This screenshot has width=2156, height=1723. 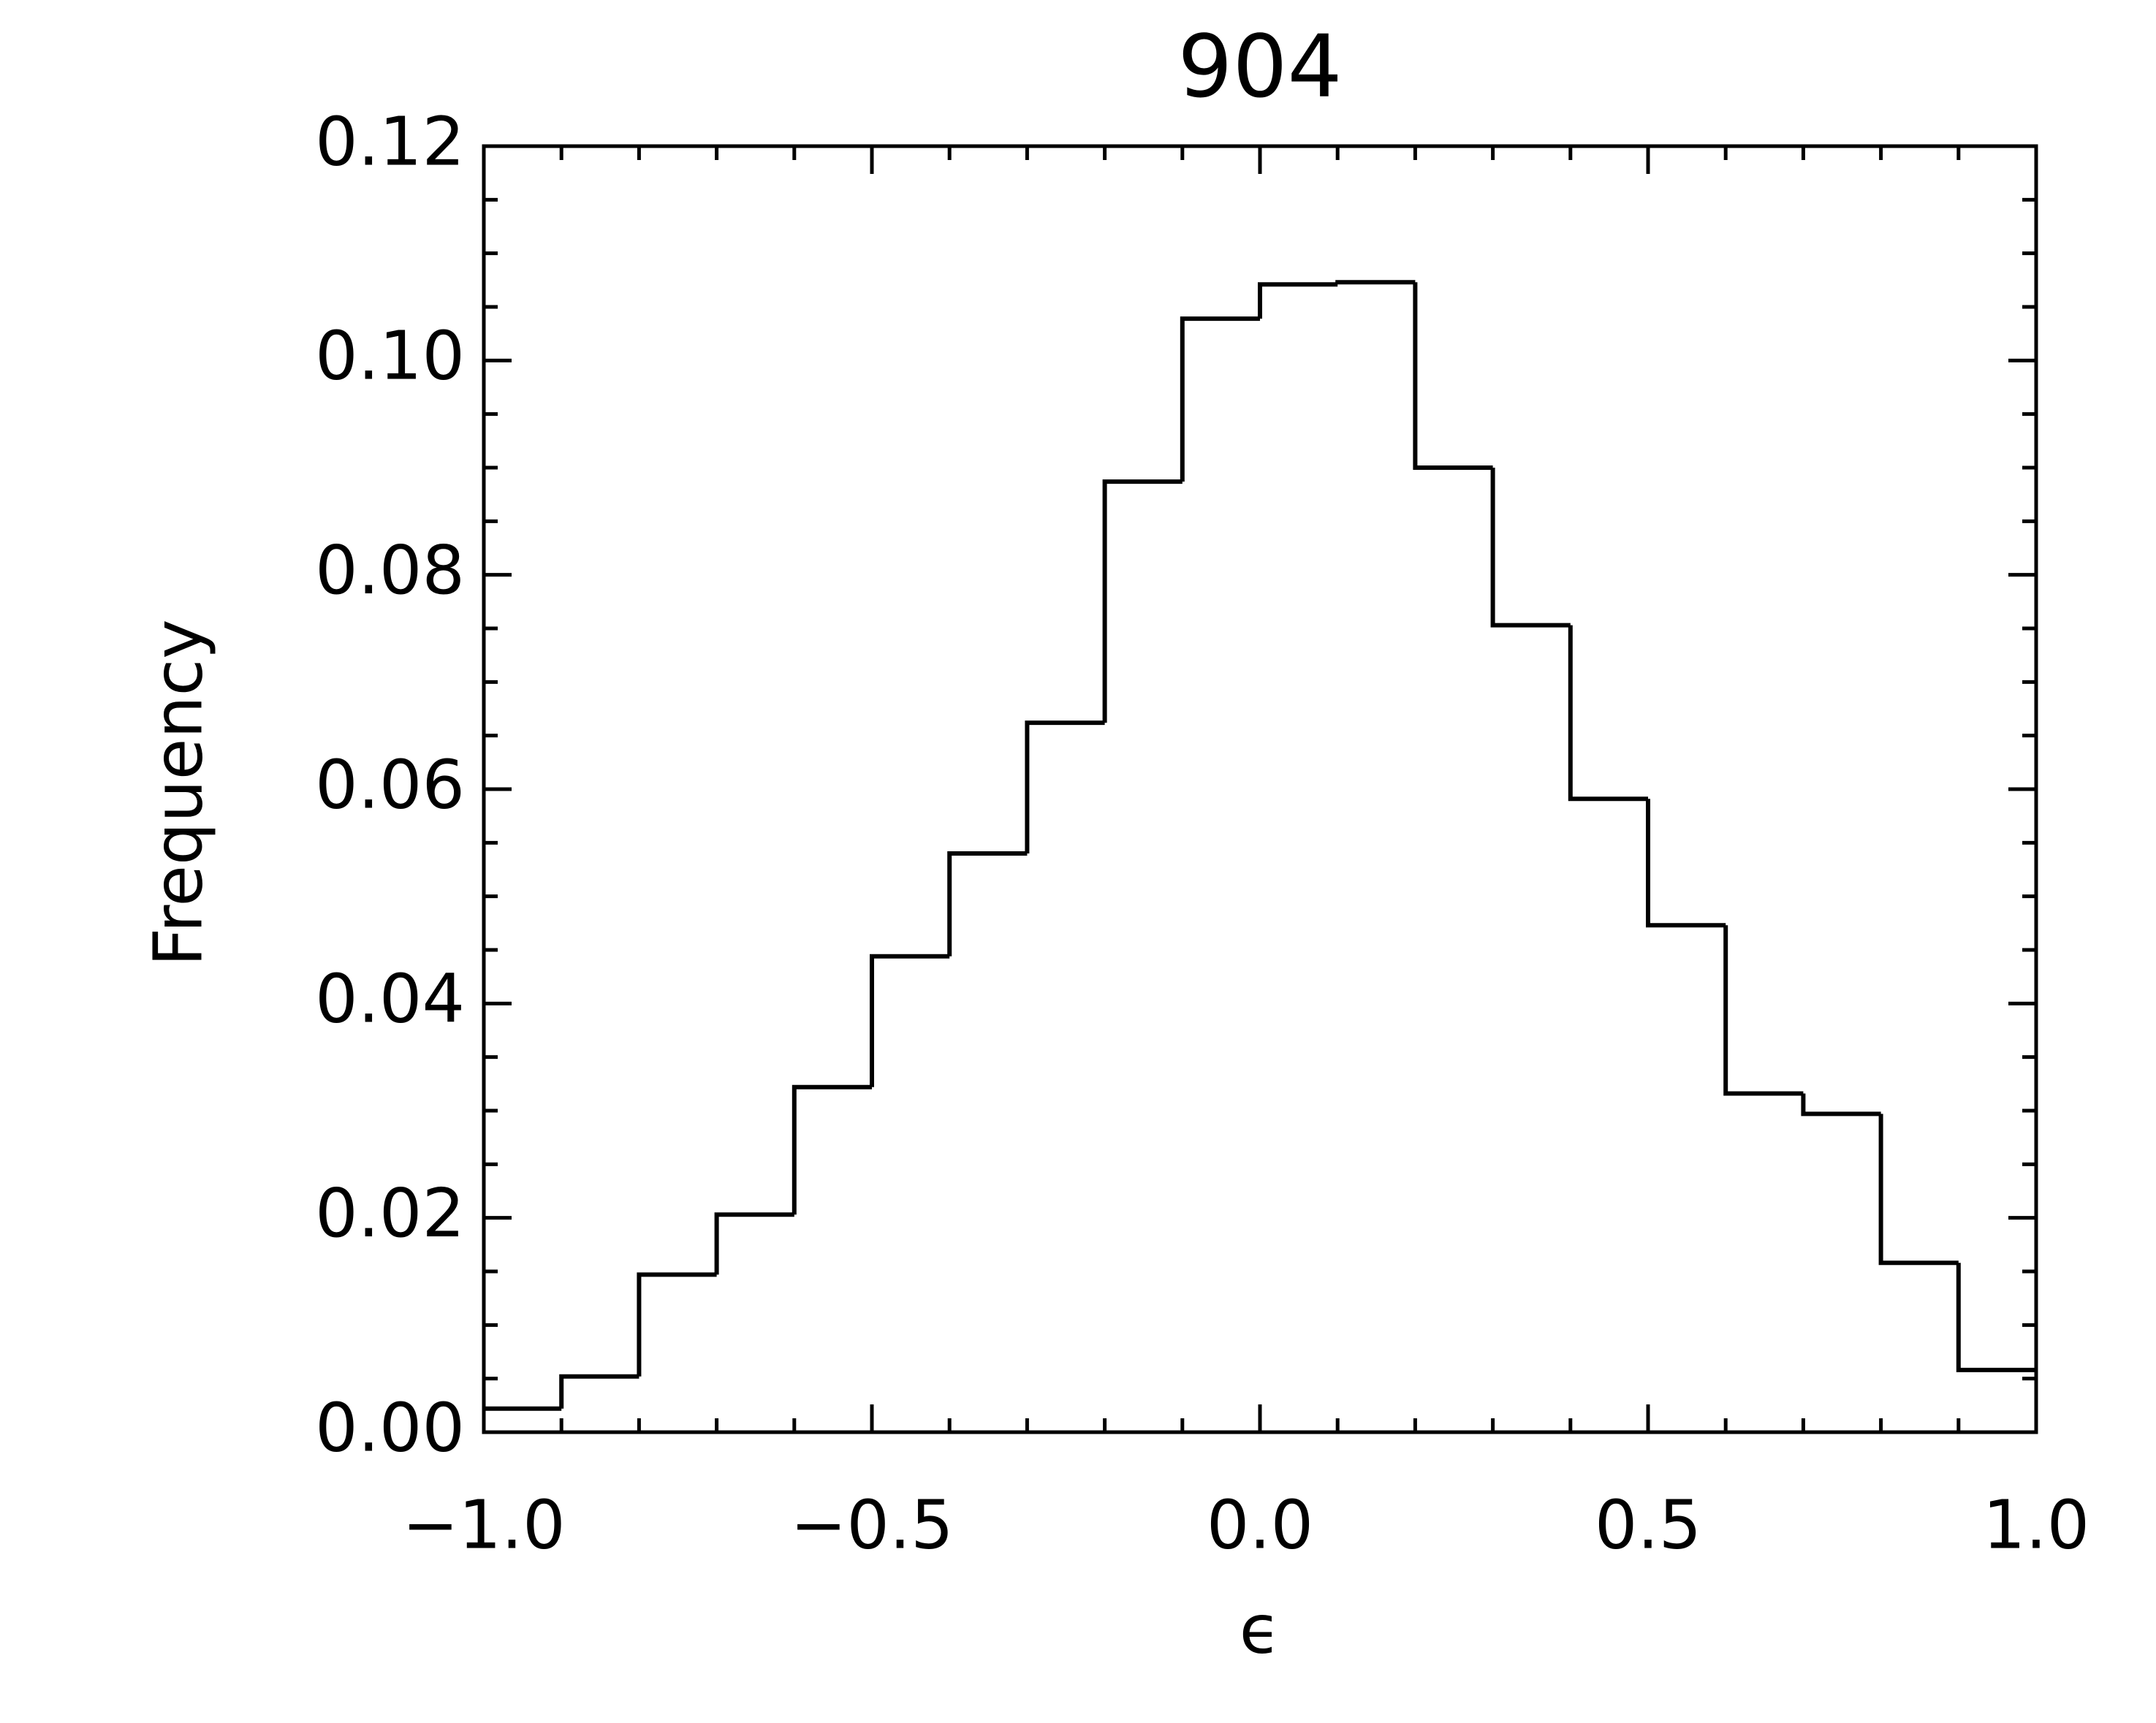 I want to click on y-tick-label: 0.00, so click(x=390, y=1427).